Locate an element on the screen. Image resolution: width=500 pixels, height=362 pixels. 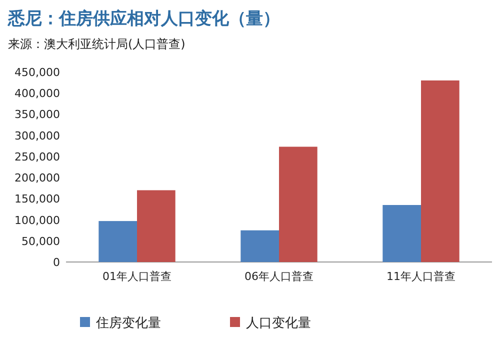
x-tick-label: 11年人口普查 is located at coordinates (421, 276).